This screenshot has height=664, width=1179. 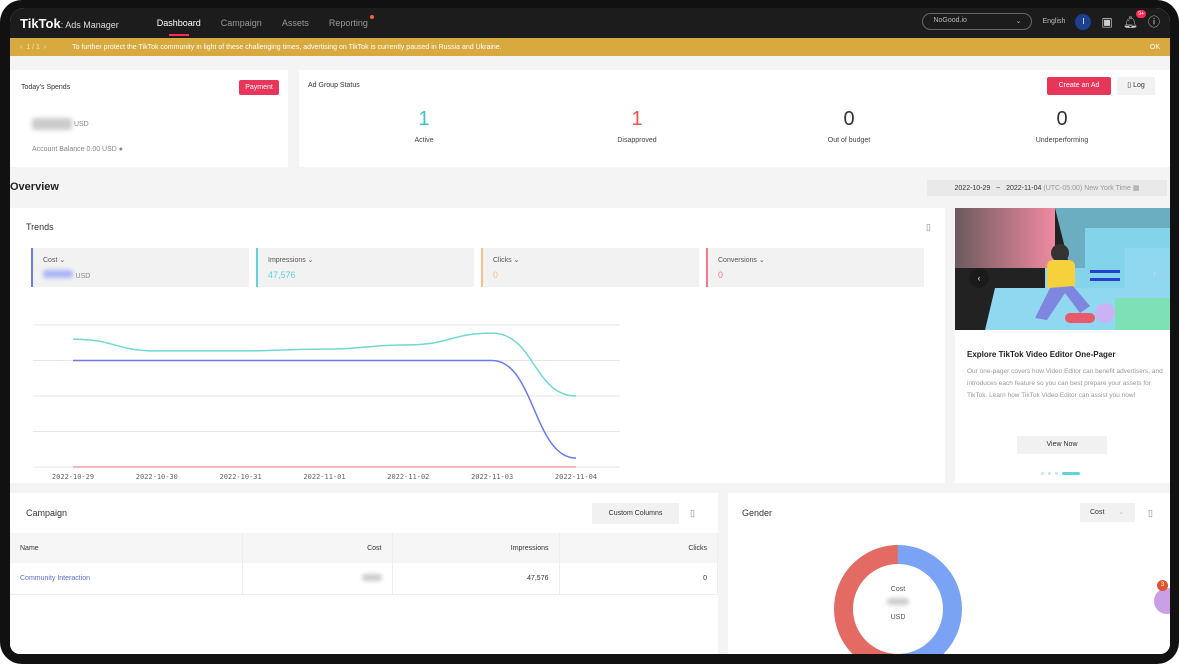 I want to click on nav-campaign: Campaign, so click(x=241, y=23).